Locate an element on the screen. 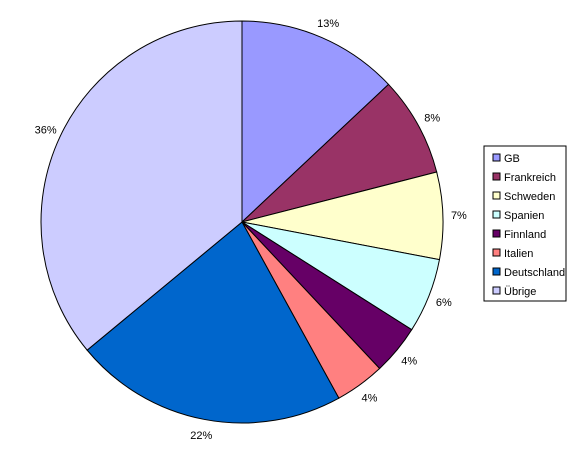  data-label-7: 36% is located at coordinates (46, 131).